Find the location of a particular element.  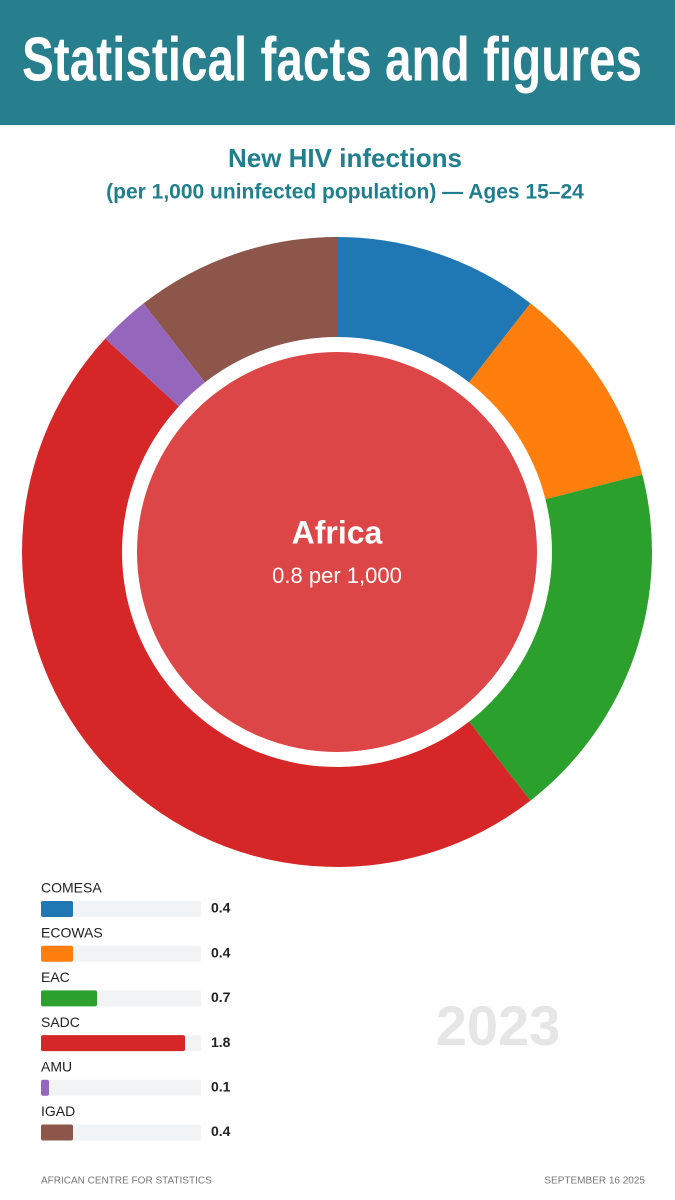

footer-right: SEPTEMBER 16 2025 is located at coordinates (594, 1181).